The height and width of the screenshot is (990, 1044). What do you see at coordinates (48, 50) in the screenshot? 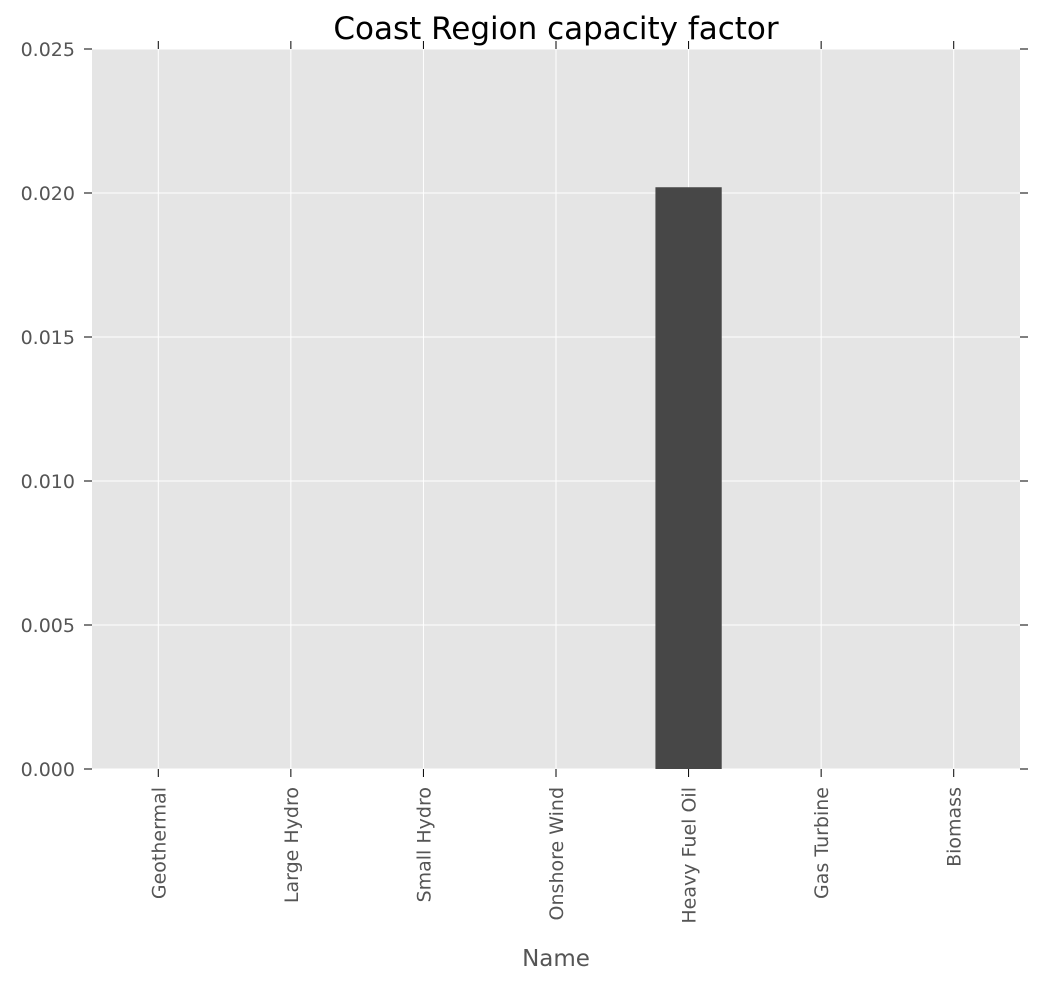
I see `y-tick-label: 0.025` at bounding box center [48, 50].